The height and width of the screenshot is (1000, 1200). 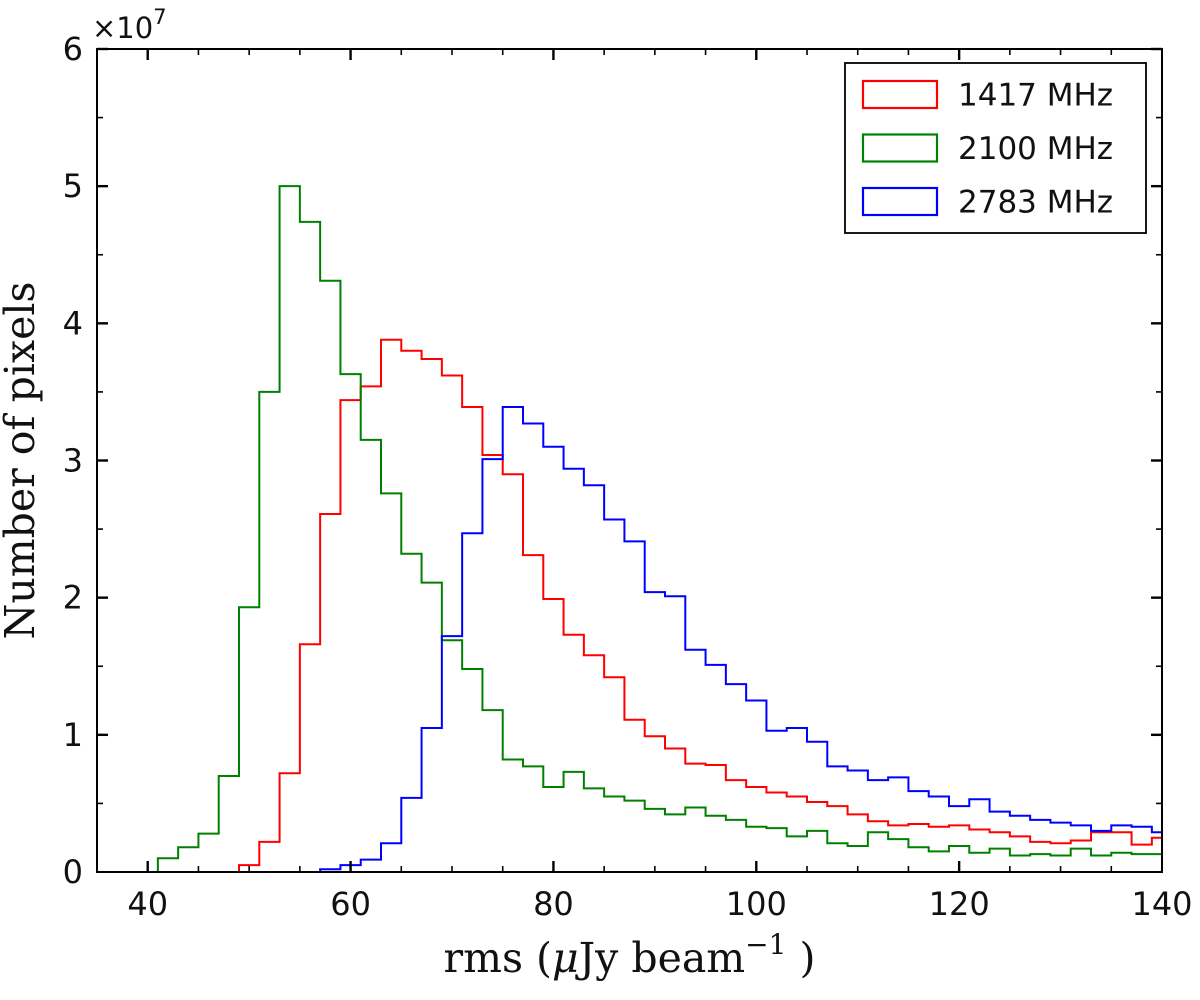 What do you see at coordinates (350, 904) in the screenshot?
I see `x-tick-label: 60` at bounding box center [350, 904].